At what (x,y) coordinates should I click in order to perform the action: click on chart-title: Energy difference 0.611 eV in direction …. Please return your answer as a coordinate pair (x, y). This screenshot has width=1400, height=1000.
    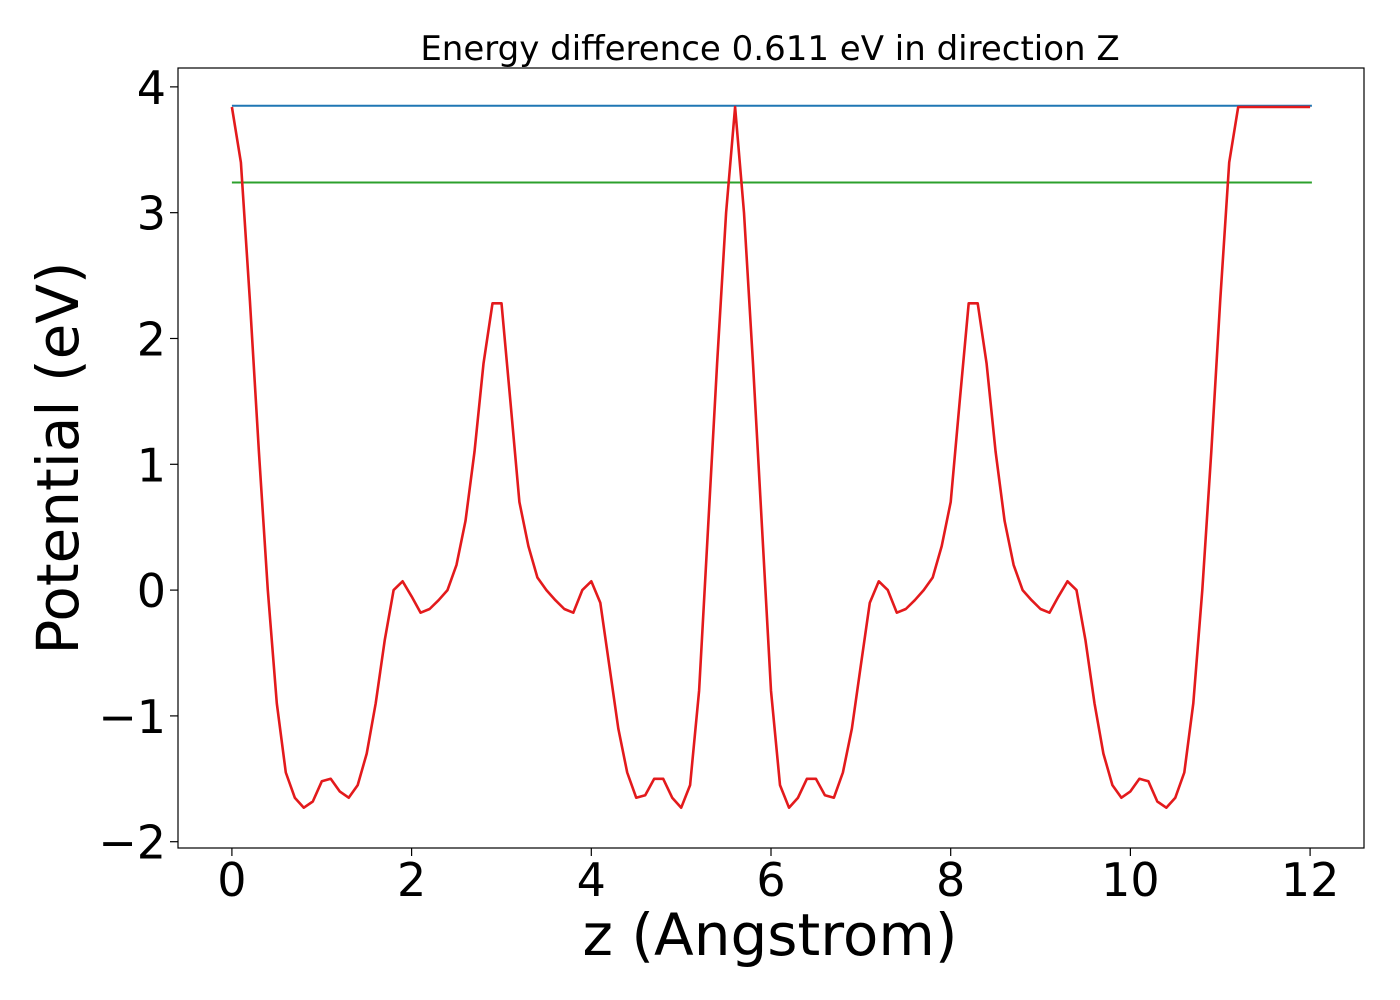
    Looking at the image, I should click on (769, 49).